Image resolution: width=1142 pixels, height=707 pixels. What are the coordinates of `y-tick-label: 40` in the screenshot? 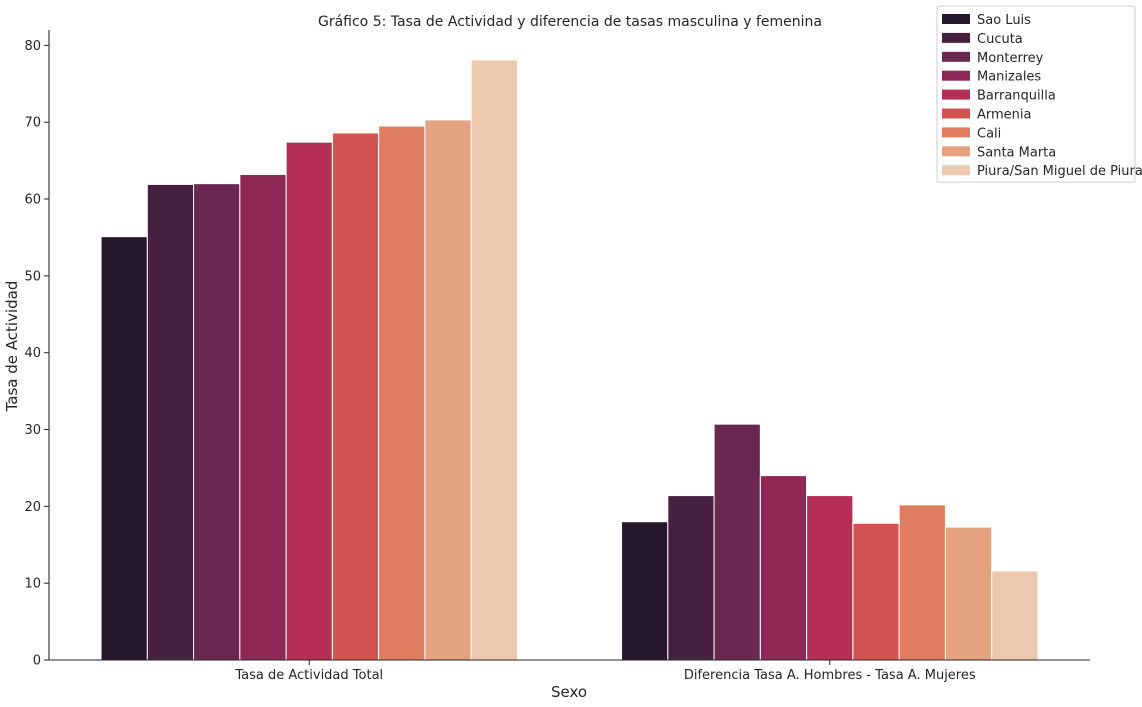 It's located at (32, 353).